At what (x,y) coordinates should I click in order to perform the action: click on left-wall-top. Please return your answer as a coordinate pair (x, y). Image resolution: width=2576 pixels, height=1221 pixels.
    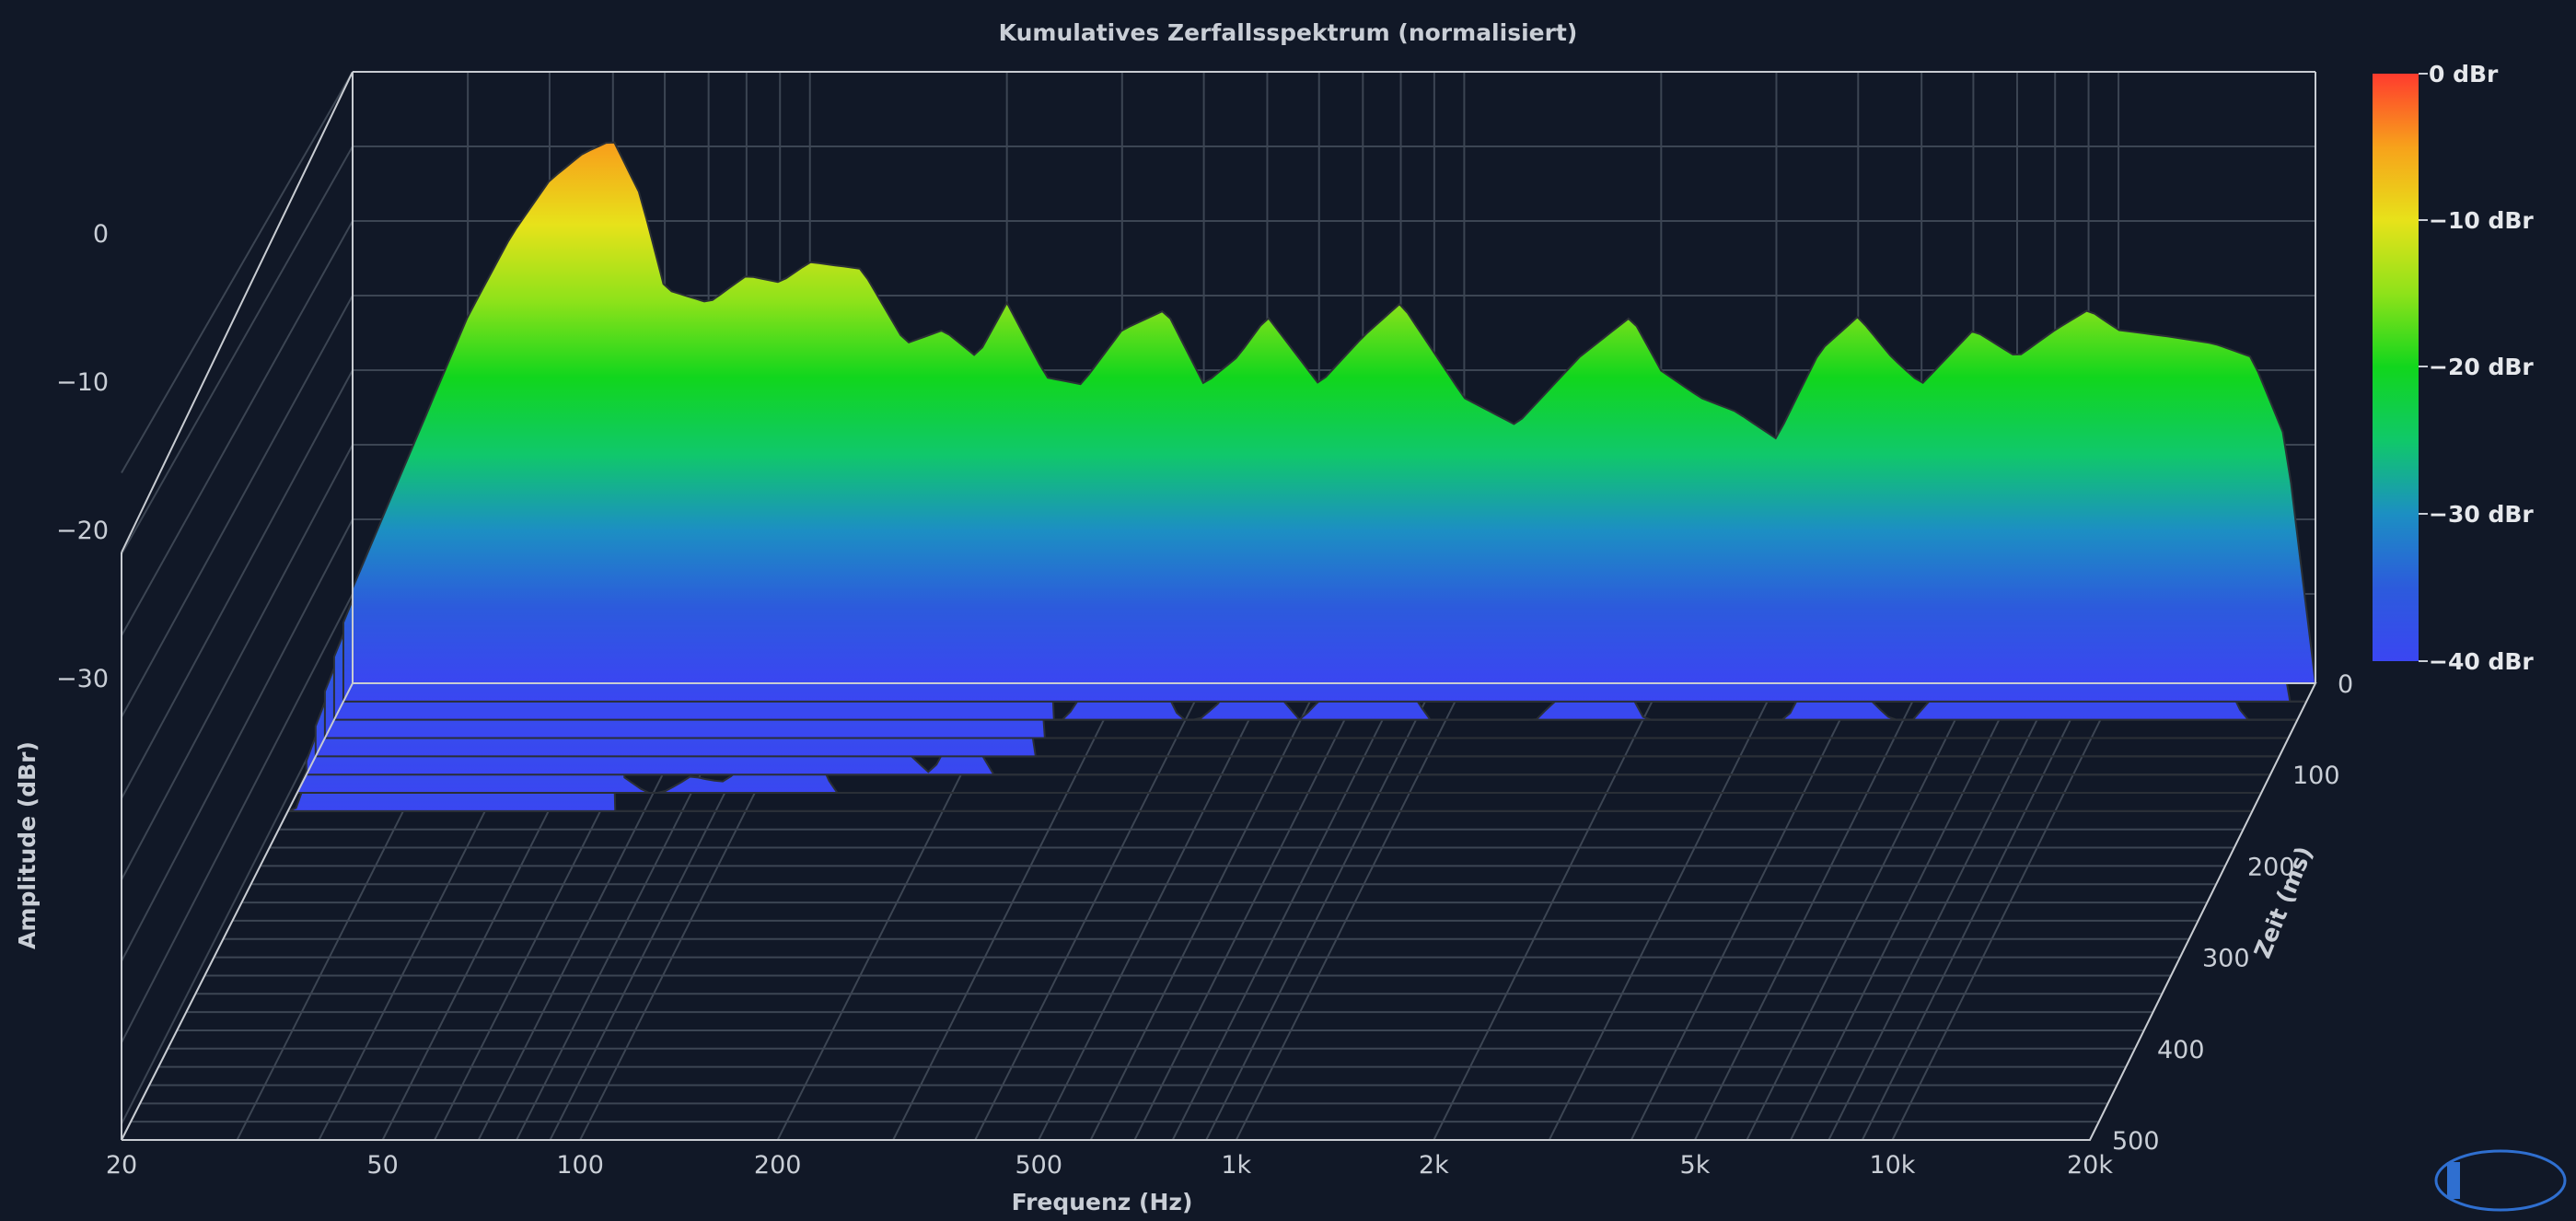
    Looking at the image, I should click on (237, 312).